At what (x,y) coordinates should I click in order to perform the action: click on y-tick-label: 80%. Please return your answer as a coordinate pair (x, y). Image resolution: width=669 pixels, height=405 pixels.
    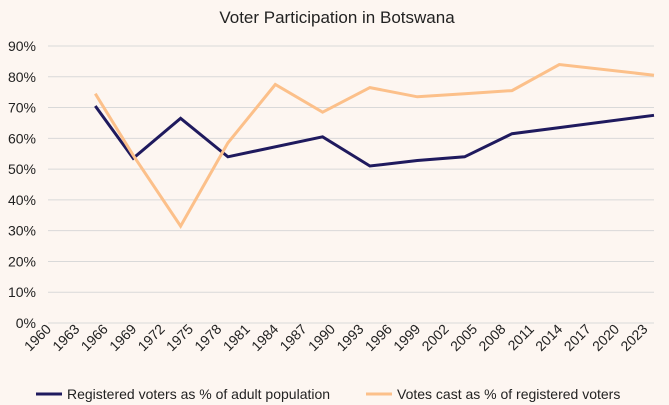
    Looking at the image, I should click on (22, 77).